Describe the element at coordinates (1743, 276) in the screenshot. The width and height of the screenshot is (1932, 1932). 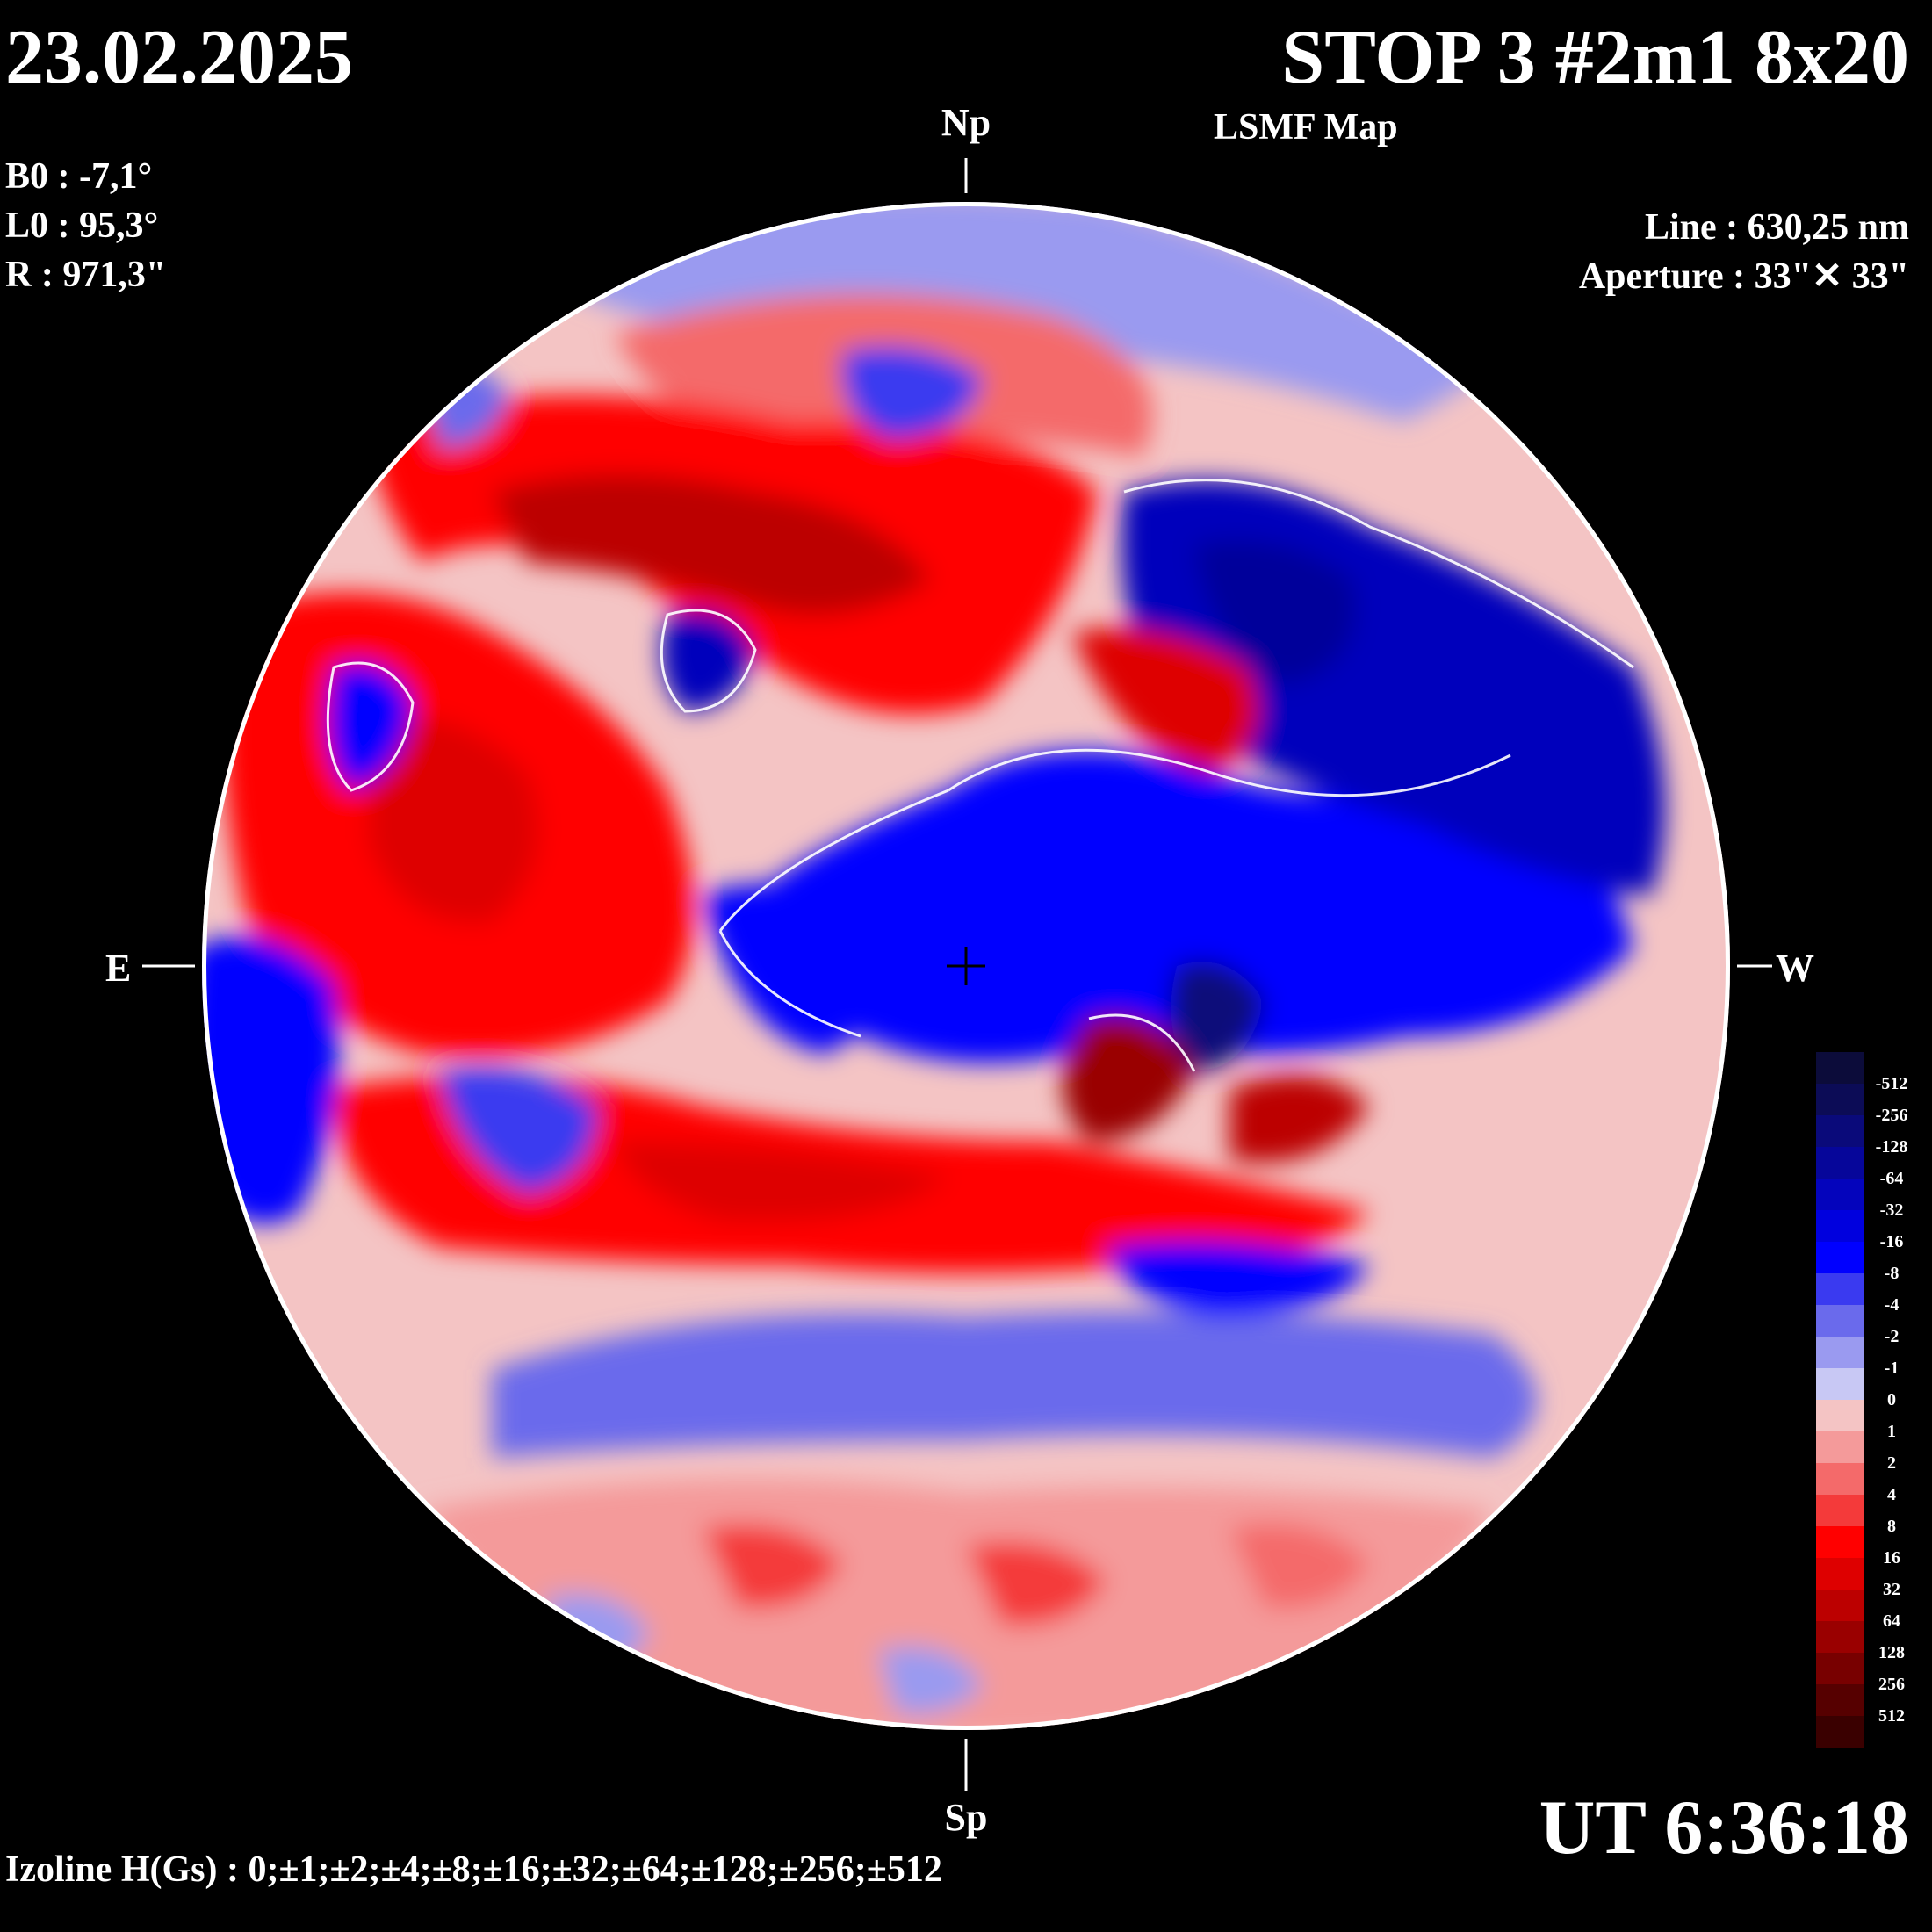
I see `aperture: Aperture : 33"✕ 33"` at that location.